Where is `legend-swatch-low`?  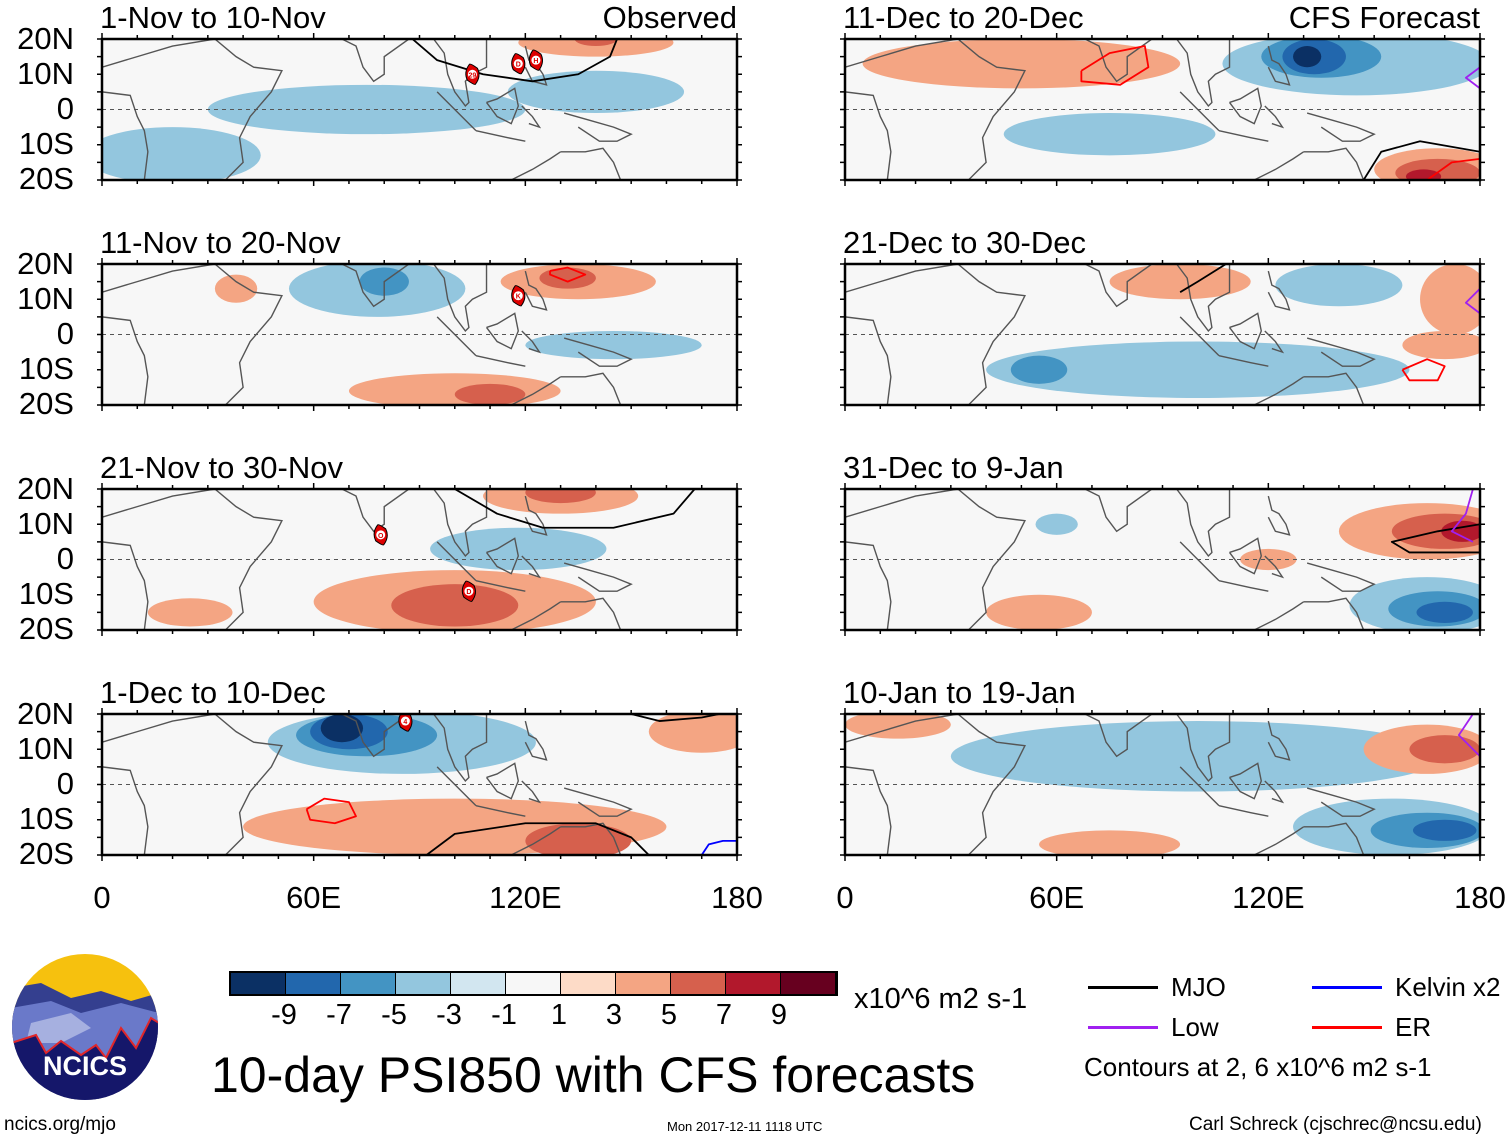
legend-swatch-low is located at coordinates (1123, 1027).